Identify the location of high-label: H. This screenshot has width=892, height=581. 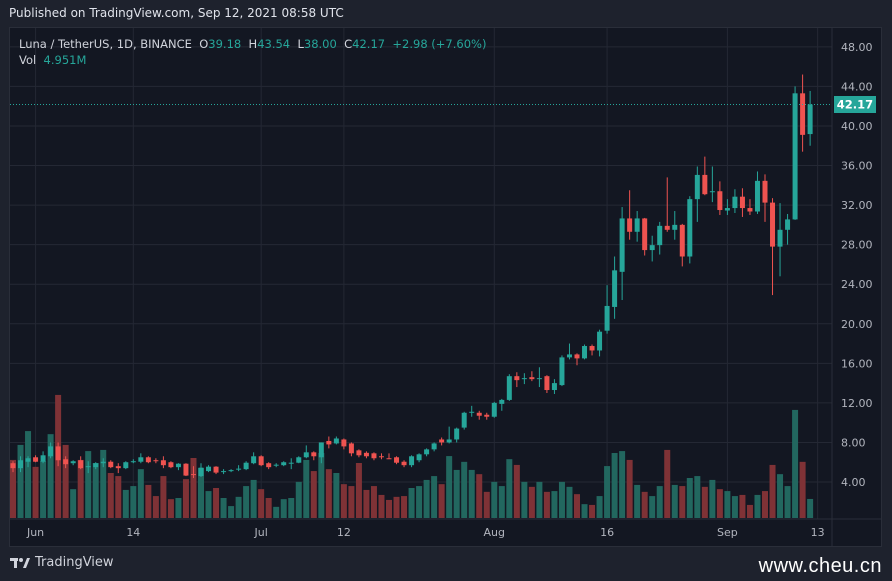
(253, 44).